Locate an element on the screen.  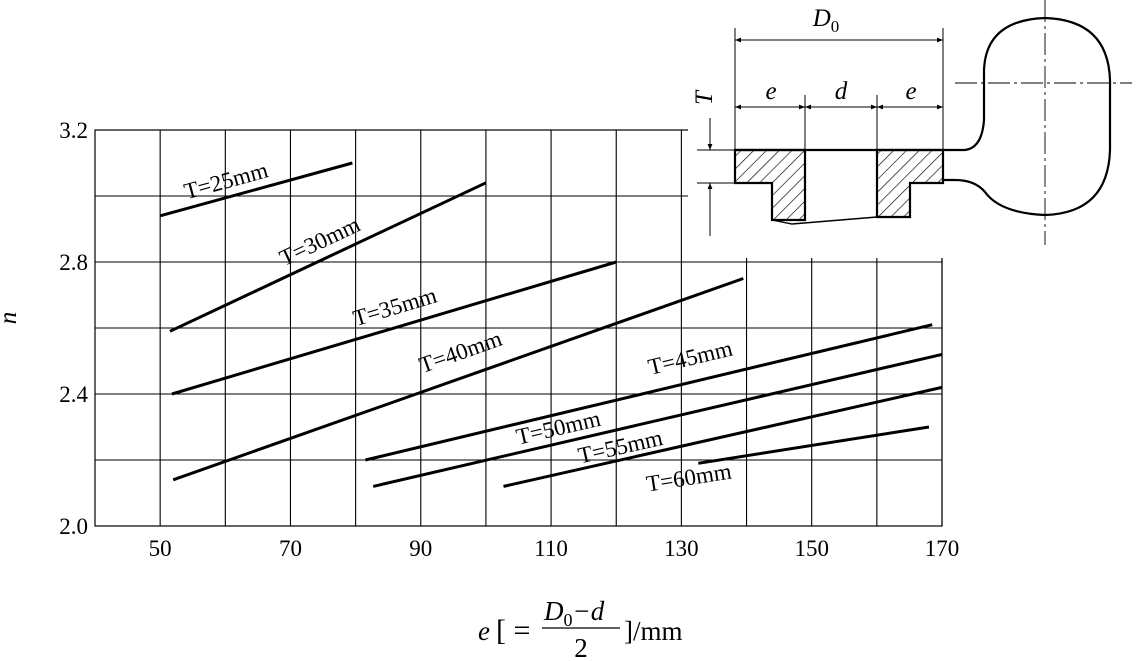
inset-diagram is located at coordinates (914, 122).